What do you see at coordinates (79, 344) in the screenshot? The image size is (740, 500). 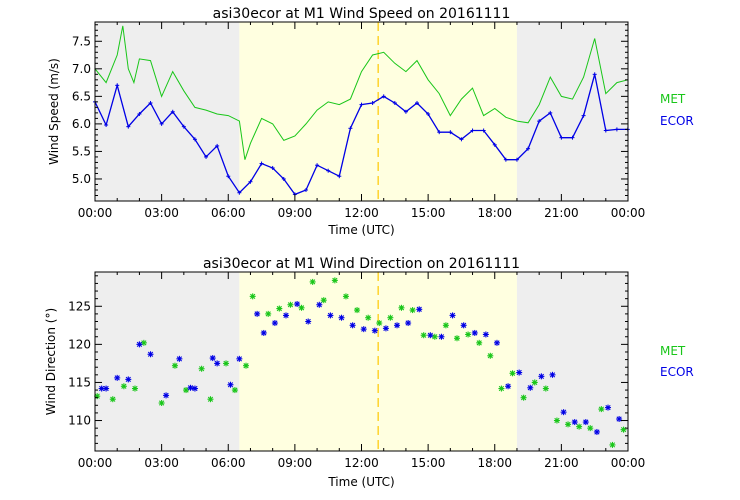 I see `y-tick-label: 120` at bounding box center [79, 344].